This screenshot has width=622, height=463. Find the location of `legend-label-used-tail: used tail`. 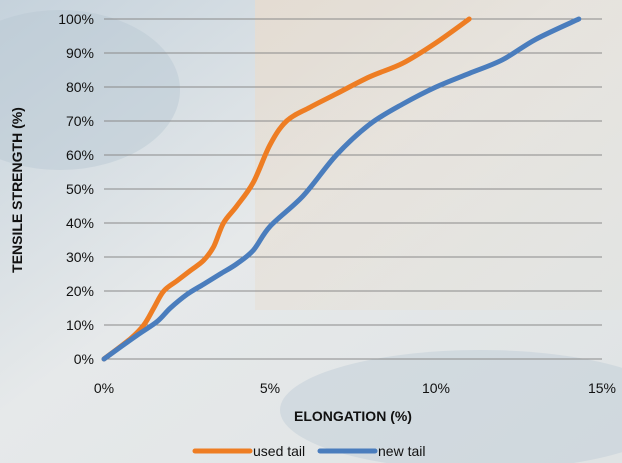

legend-label-used-tail: used tail is located at coordinates (279, 451).